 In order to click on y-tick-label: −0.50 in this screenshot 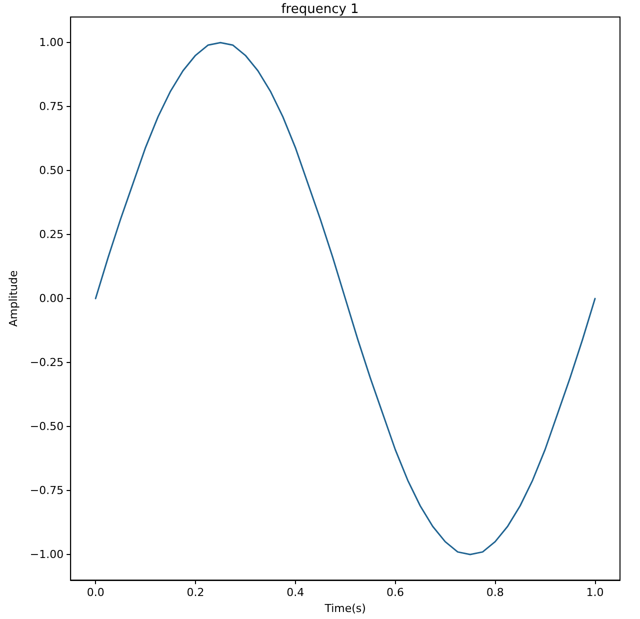, I will do `click(47, 427)`.